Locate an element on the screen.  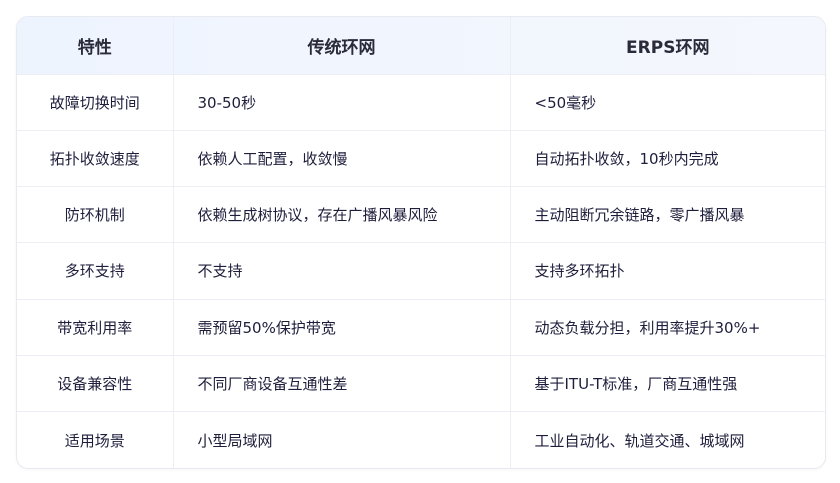
table-row: 拓扑收敛速度 依赖人工配置，收敛慢 自动拓扑收敛，10秒内完成 is located at coordinates (421, 159).